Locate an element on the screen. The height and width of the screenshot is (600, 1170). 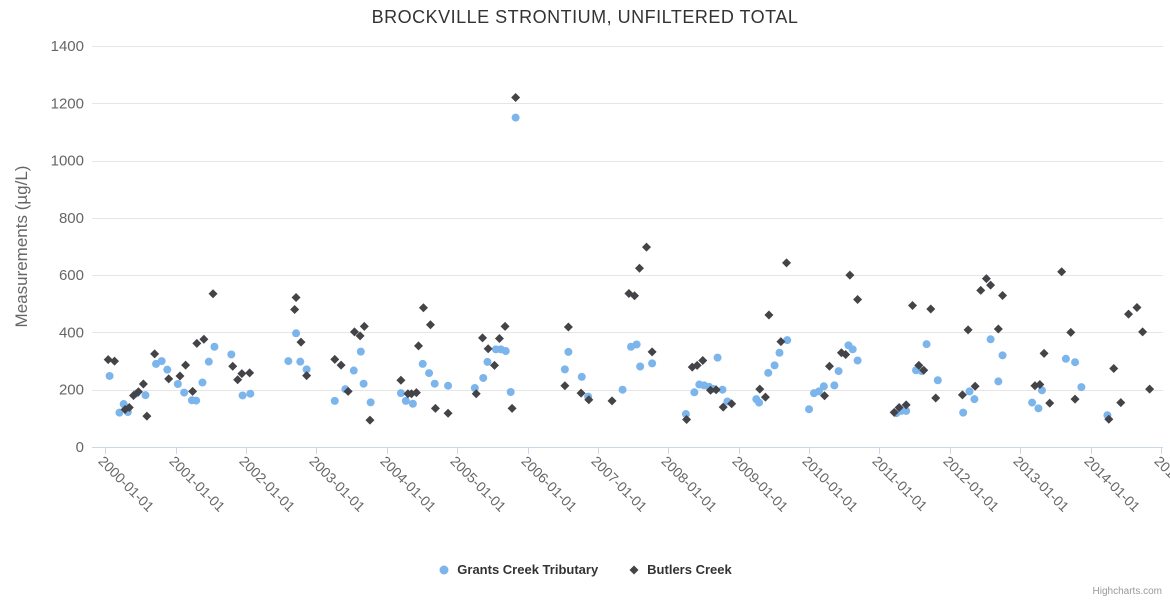
legend-item-grants-creek-tributary: Grants Creek Tributary is located at coordinates (518, 569).